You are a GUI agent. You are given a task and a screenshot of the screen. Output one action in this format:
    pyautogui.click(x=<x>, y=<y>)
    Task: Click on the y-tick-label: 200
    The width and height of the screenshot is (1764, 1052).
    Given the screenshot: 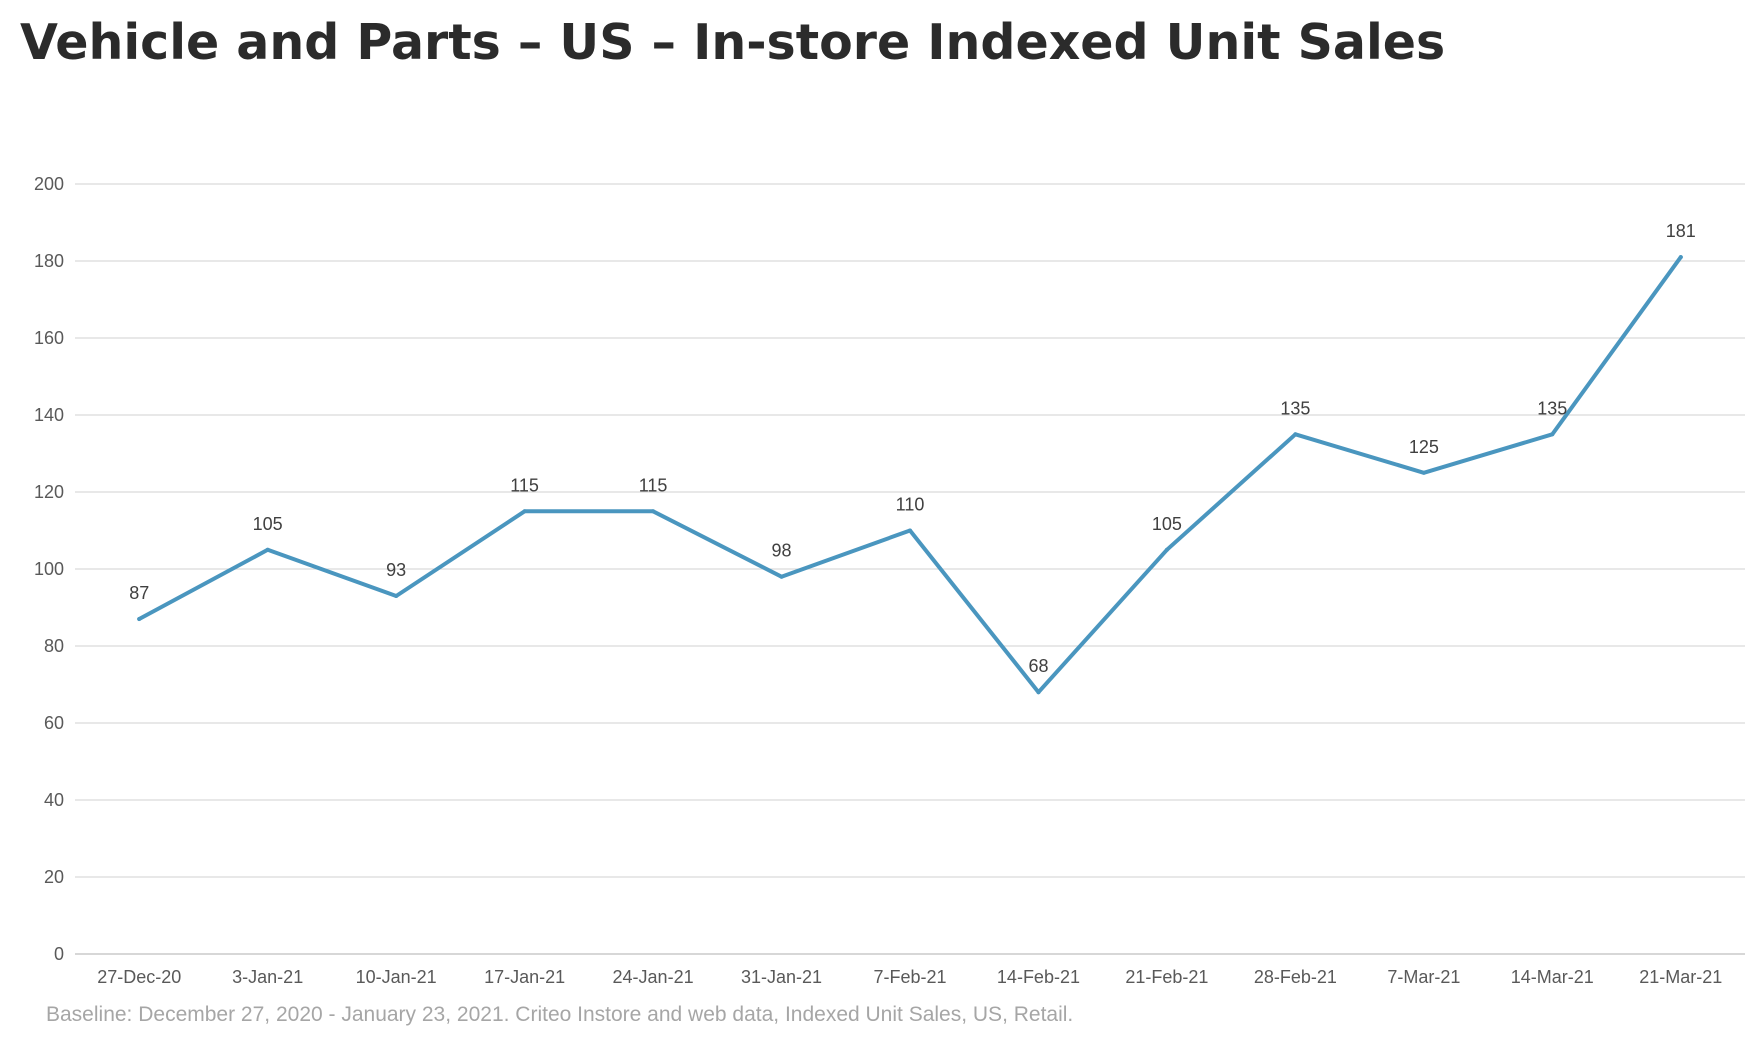 What is the action you would take?
    pyautogui.click(x=49, y=184)
    